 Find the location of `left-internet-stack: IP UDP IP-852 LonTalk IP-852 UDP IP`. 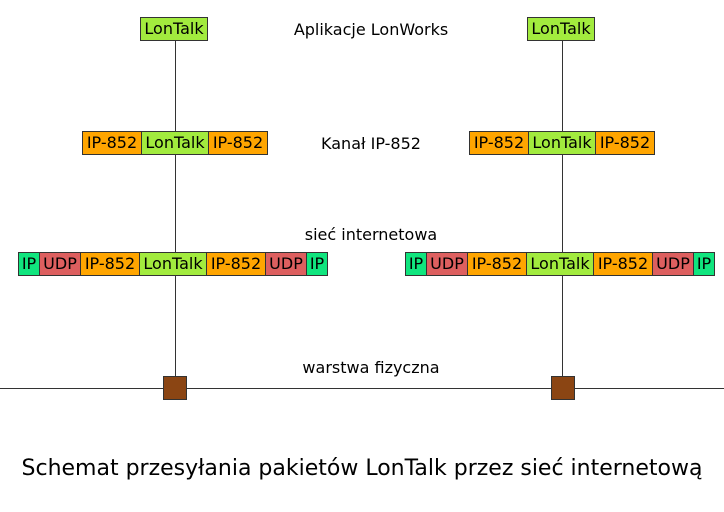

left-internet-stack: IP UDP IP-852 LonTalk IP-852 UDP IP is located at coordinates (173, 264).